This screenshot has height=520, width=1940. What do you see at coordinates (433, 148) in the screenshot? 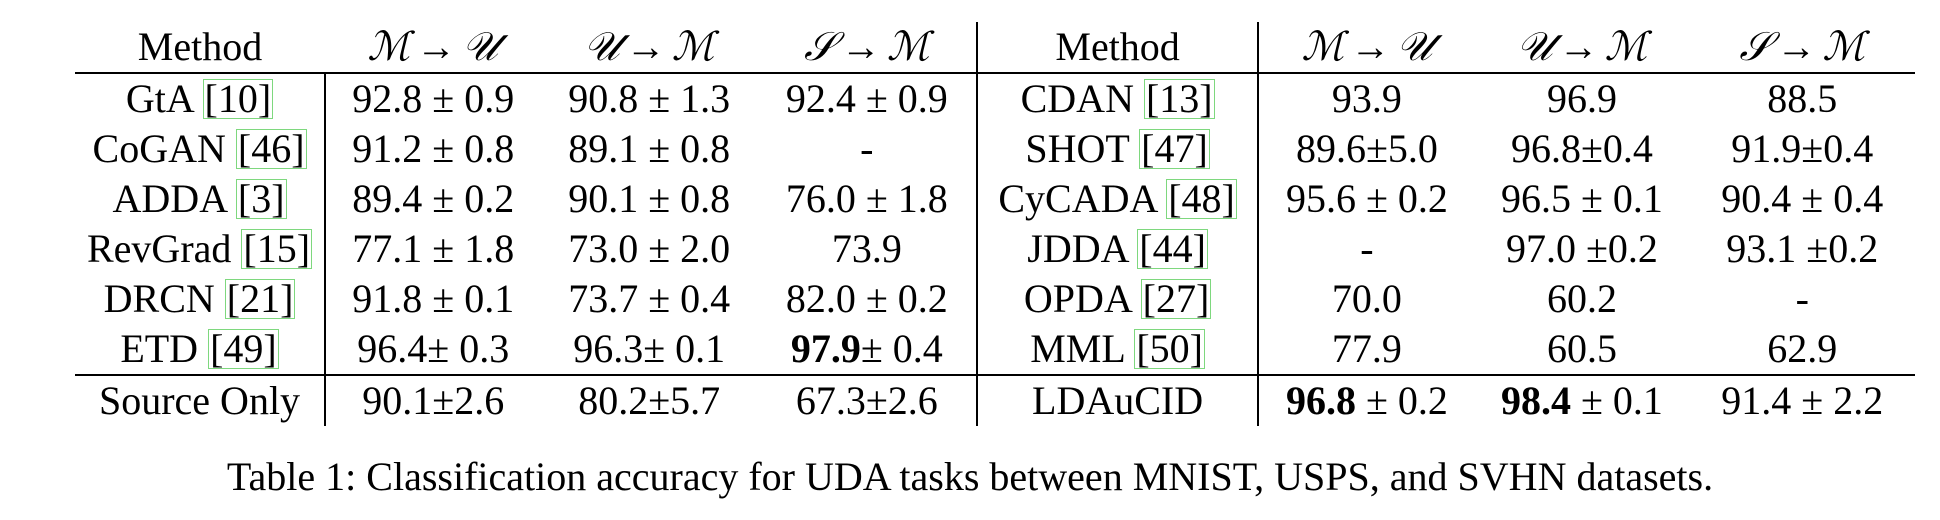
I see `value-cell: 91.2 ± 0.8` at bounding box center [433, 148].